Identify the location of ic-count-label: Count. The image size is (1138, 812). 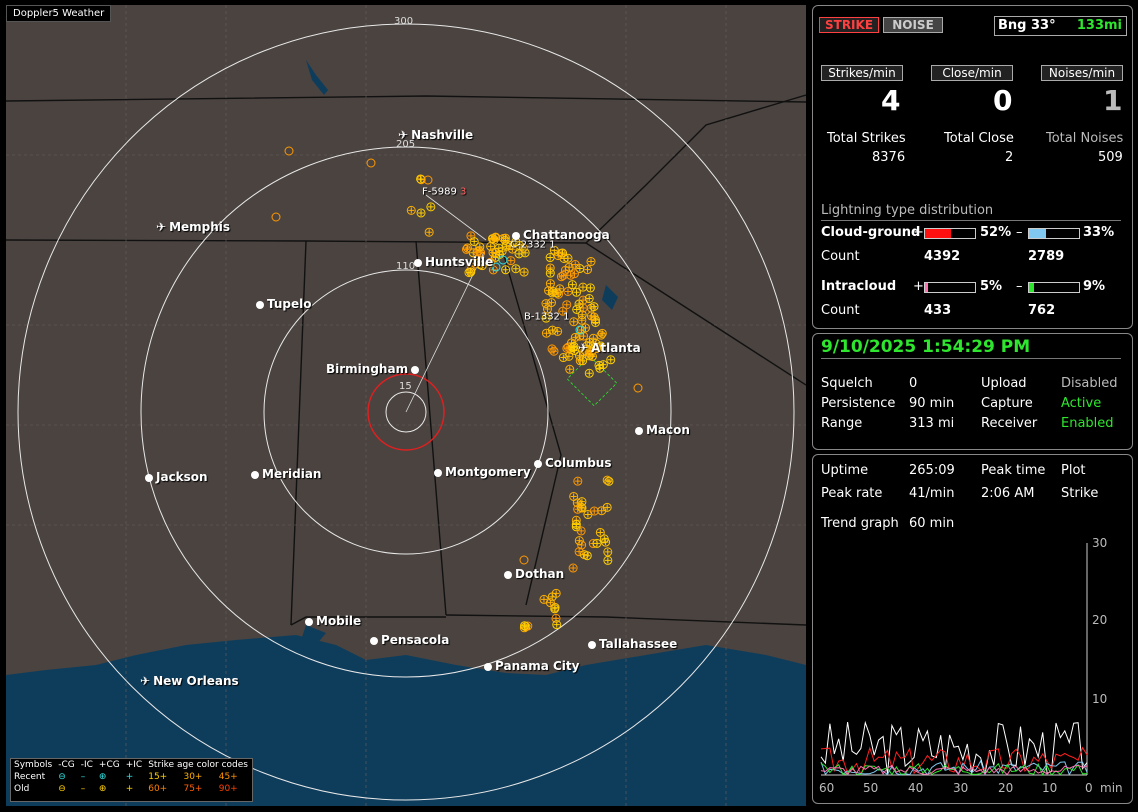
(840, 310).